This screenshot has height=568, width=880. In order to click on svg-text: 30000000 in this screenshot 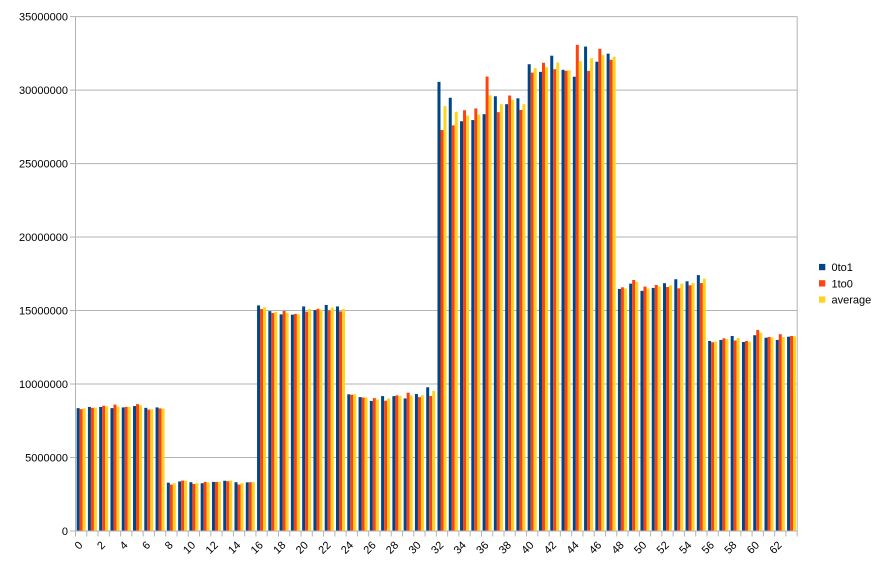, I will do `click(43, 91)`.